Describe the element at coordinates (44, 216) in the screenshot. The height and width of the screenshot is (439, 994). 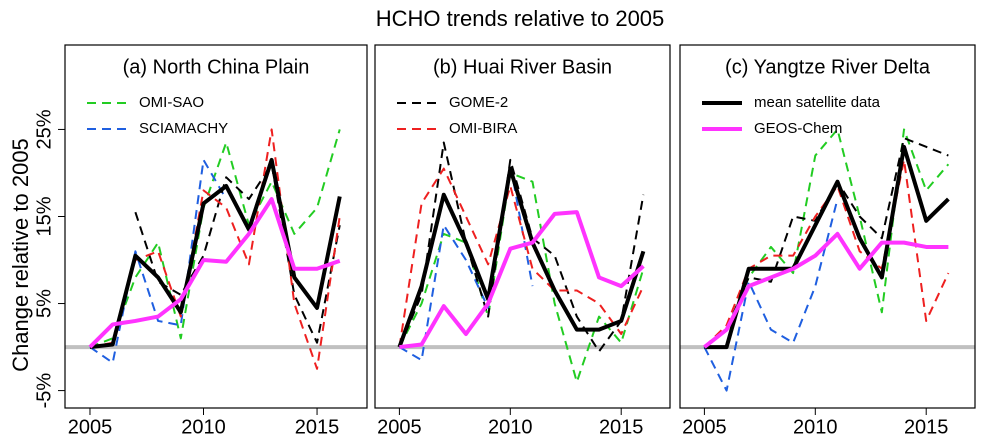
I see `y-tick-label: 15%` at that location.